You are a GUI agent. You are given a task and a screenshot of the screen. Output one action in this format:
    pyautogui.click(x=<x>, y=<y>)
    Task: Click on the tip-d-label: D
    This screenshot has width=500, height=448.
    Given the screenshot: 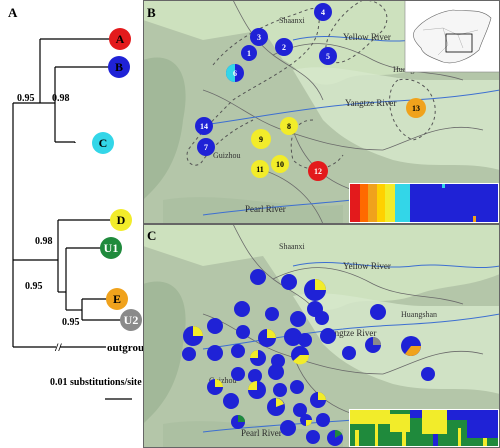 What is the action you would take?
    pyautogui.click(x=121, y=220)
    